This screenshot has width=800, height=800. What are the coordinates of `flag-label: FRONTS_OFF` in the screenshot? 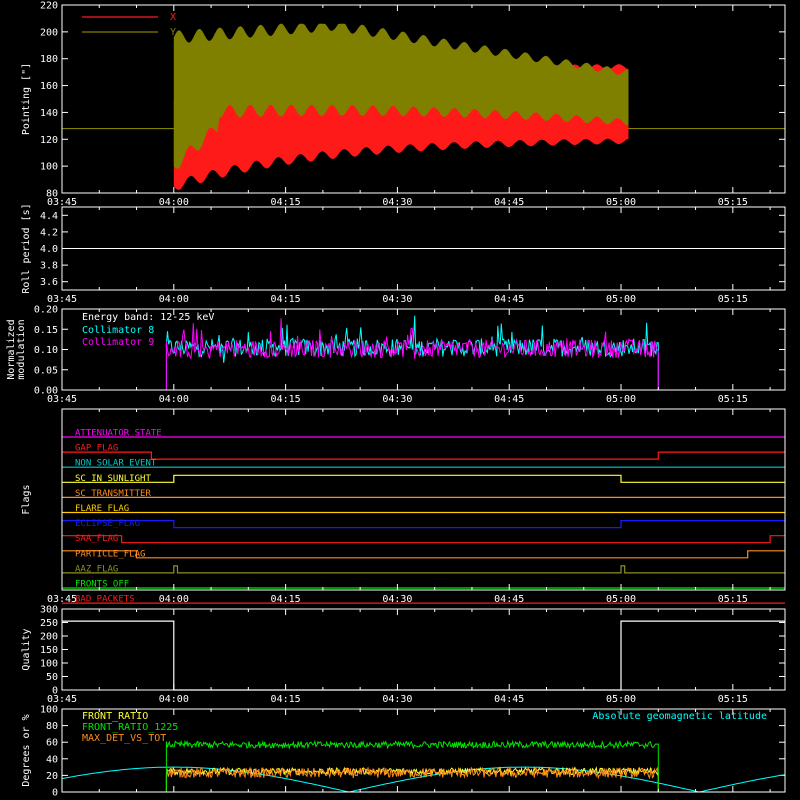 It's located at (102, 585).